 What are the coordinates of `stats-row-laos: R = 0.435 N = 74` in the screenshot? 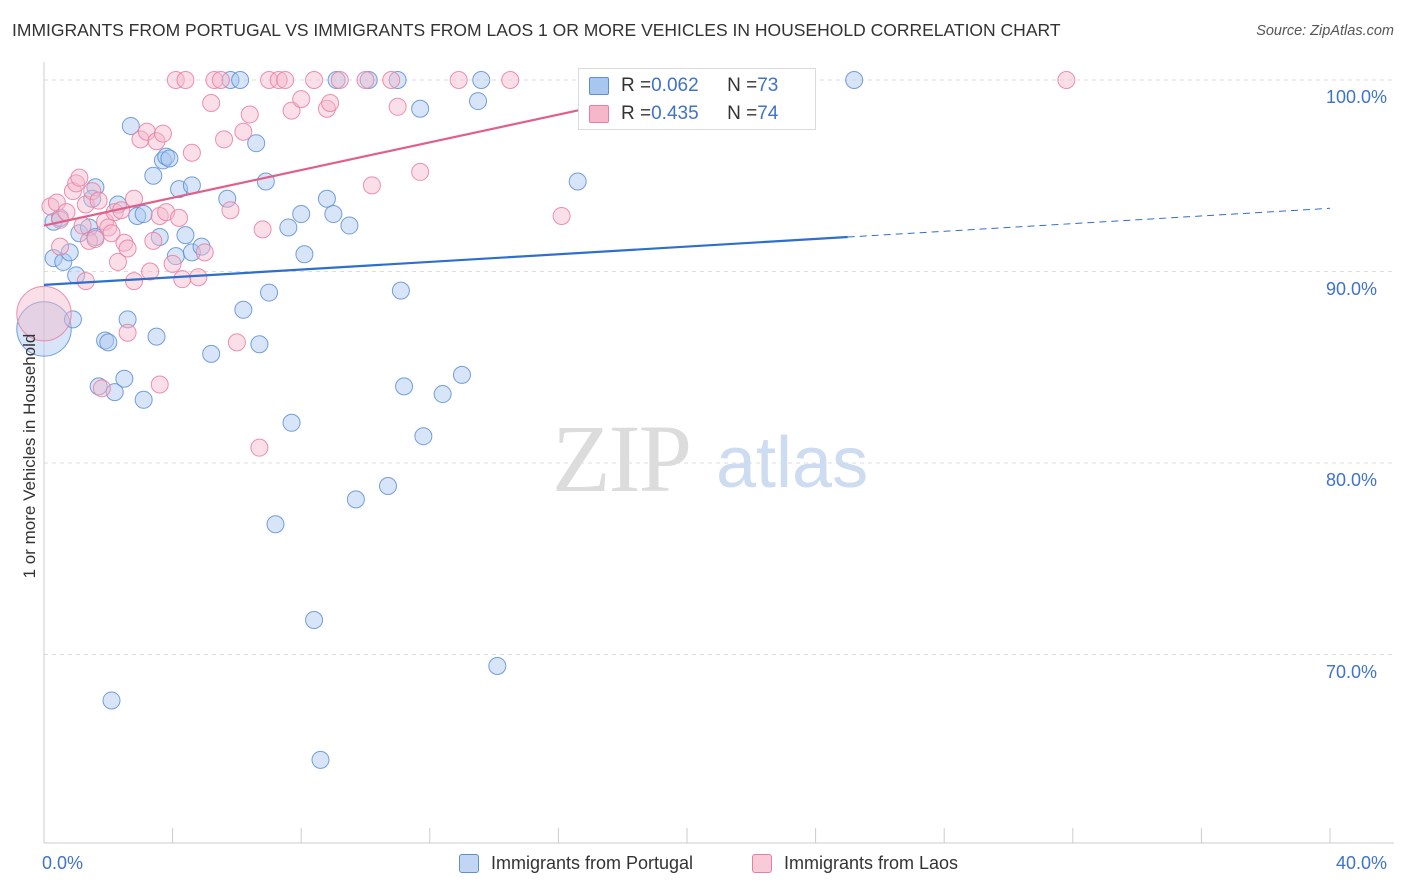 It's located at (683, 114).